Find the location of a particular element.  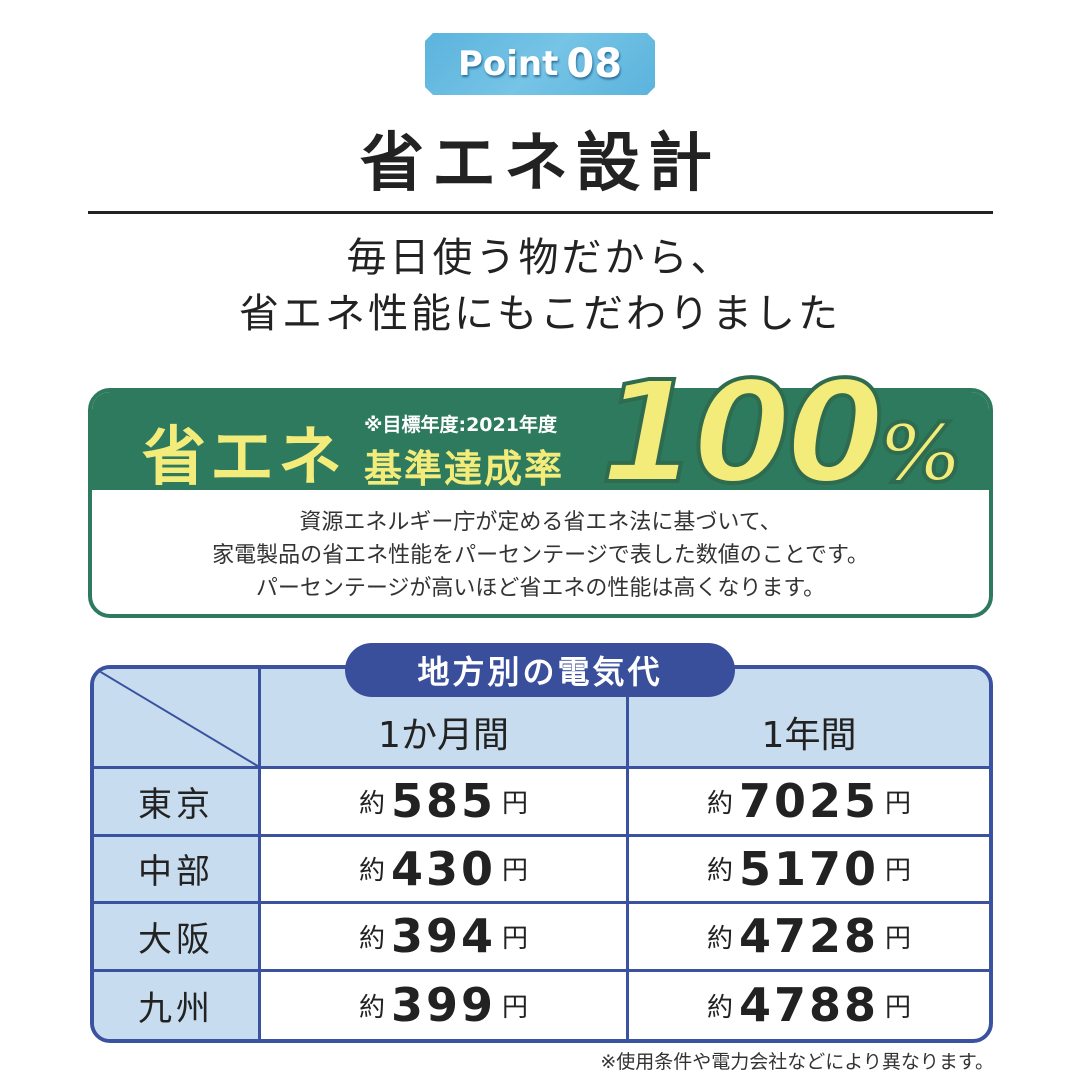

cost-value: 4788 is located at coordinates (809, 1005).